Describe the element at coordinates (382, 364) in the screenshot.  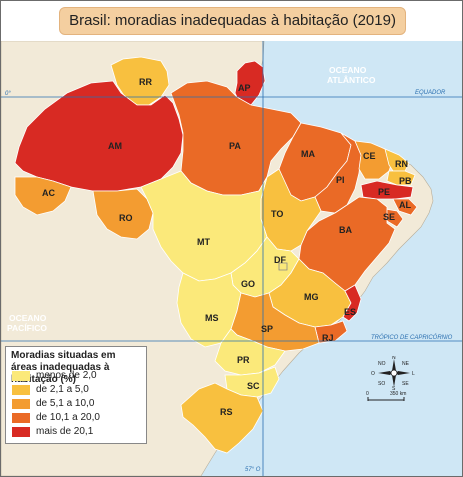
I see `svg-text: NO` at that location.